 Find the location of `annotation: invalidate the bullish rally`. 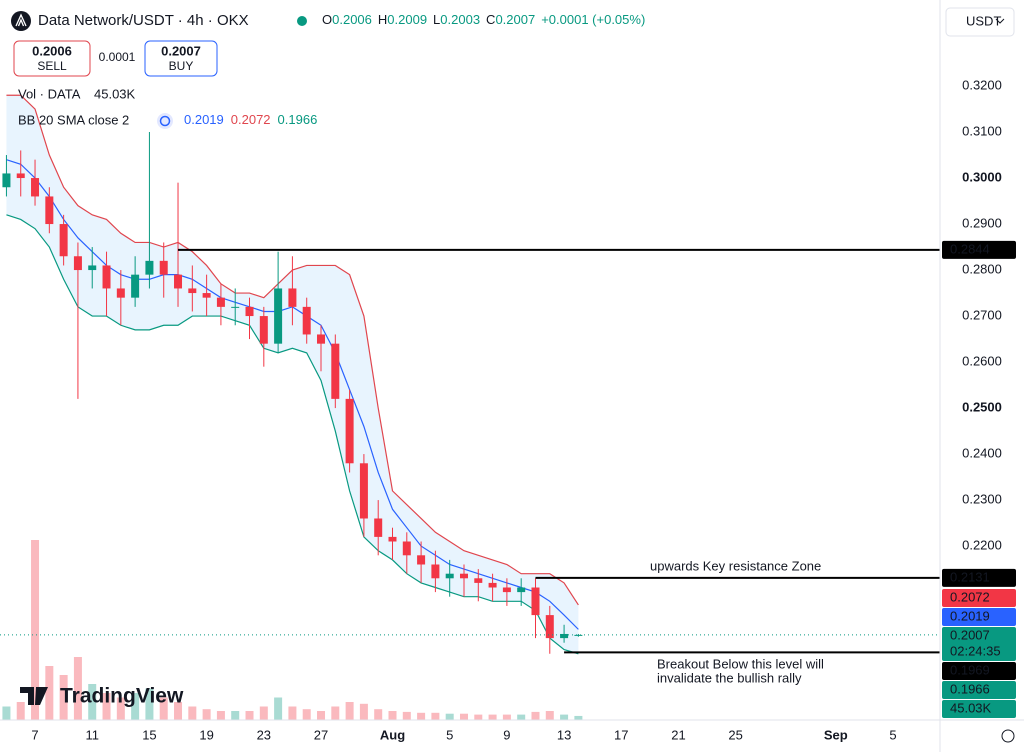

annotation: invalidate the bullish rally is located at coordinates (729, 677).